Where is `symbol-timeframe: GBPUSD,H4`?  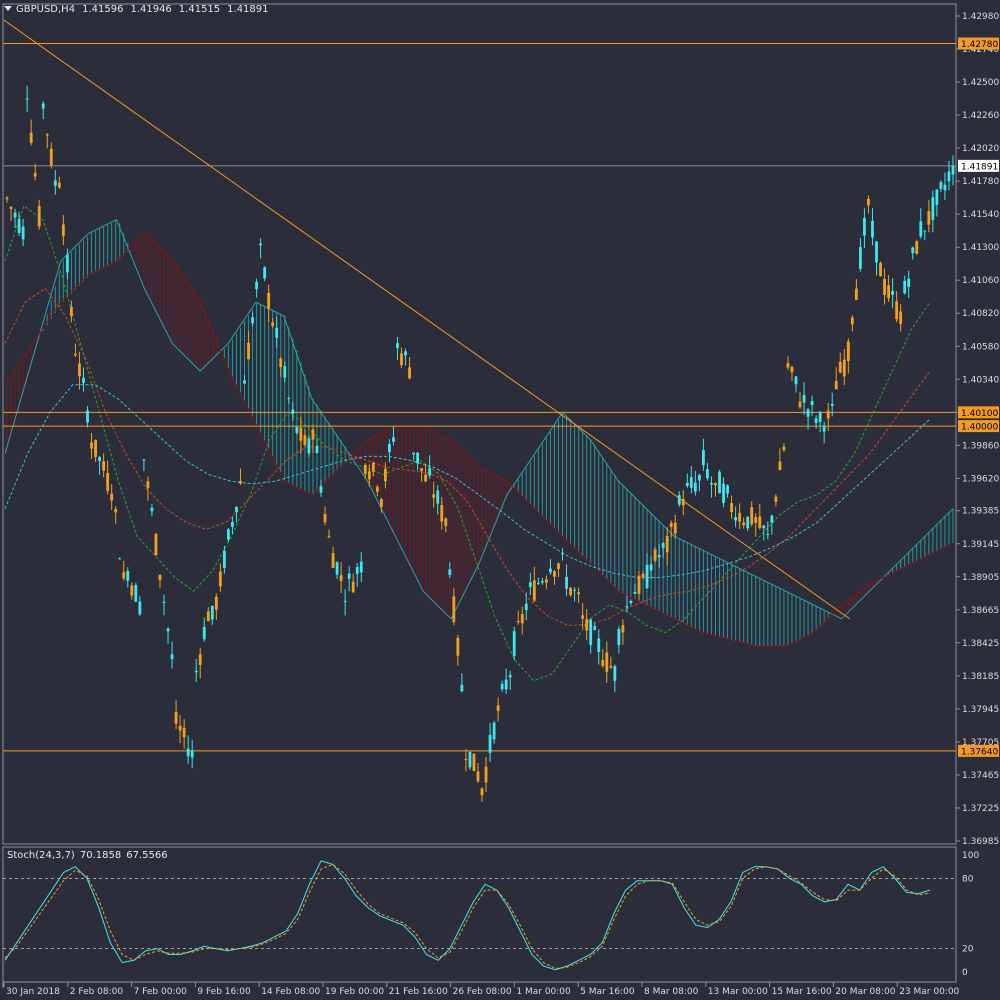 symbol-timeframe: GBPUSD,H4 is located at coordinates (46, 9).